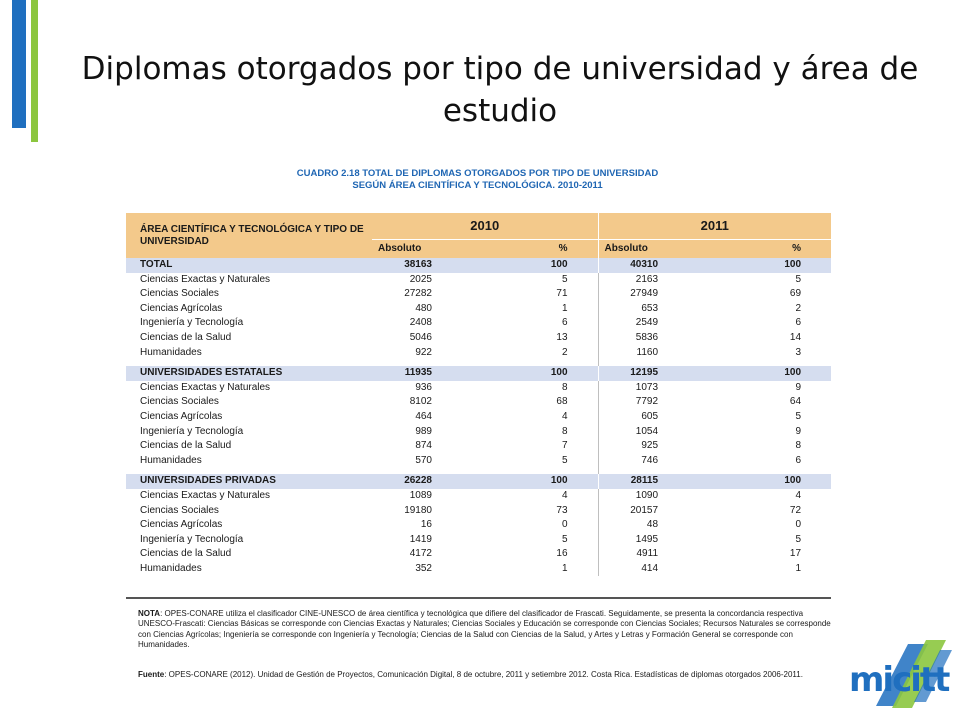  Describe the element at coordinates (795, 294) in the screenshot. I see `row-pct-2011: 69` at that location.